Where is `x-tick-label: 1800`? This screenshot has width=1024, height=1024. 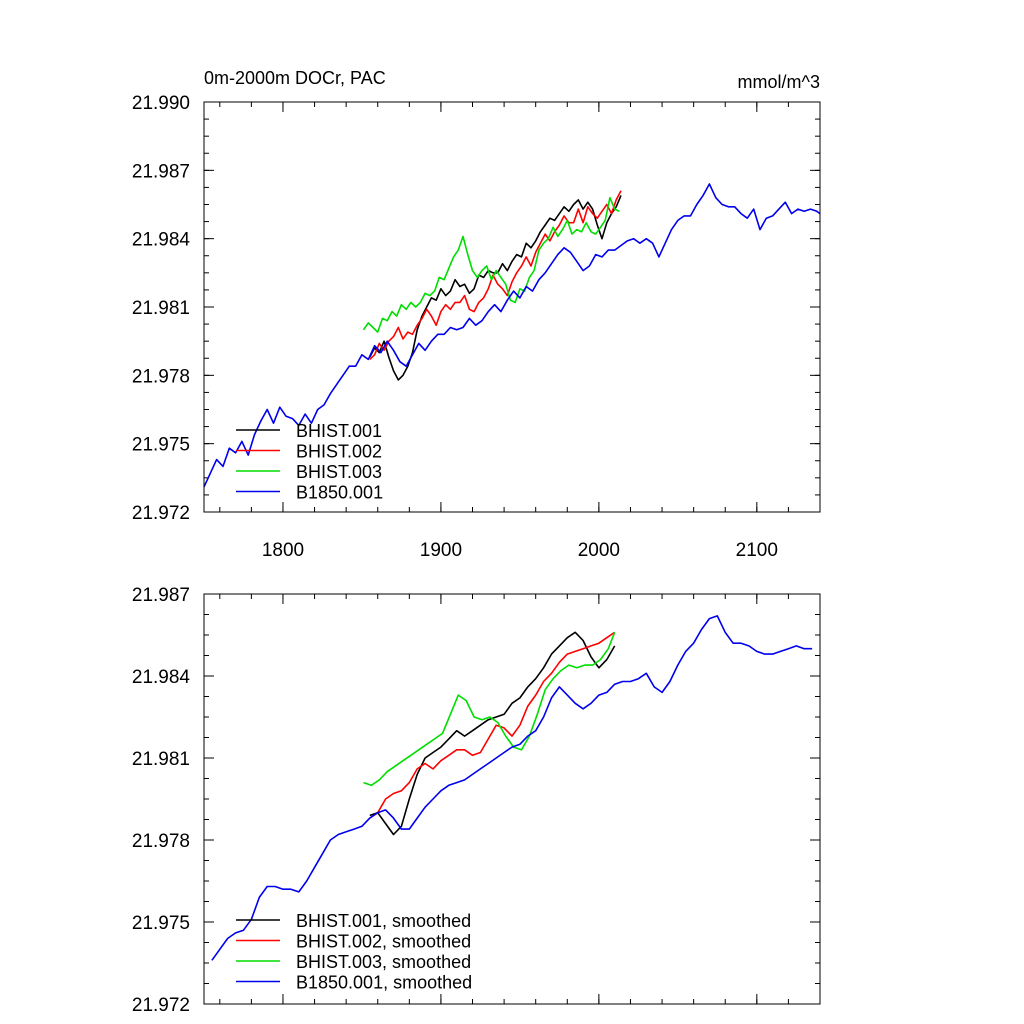
x-tick-label: 1800 is located at coordinates (283, 550).